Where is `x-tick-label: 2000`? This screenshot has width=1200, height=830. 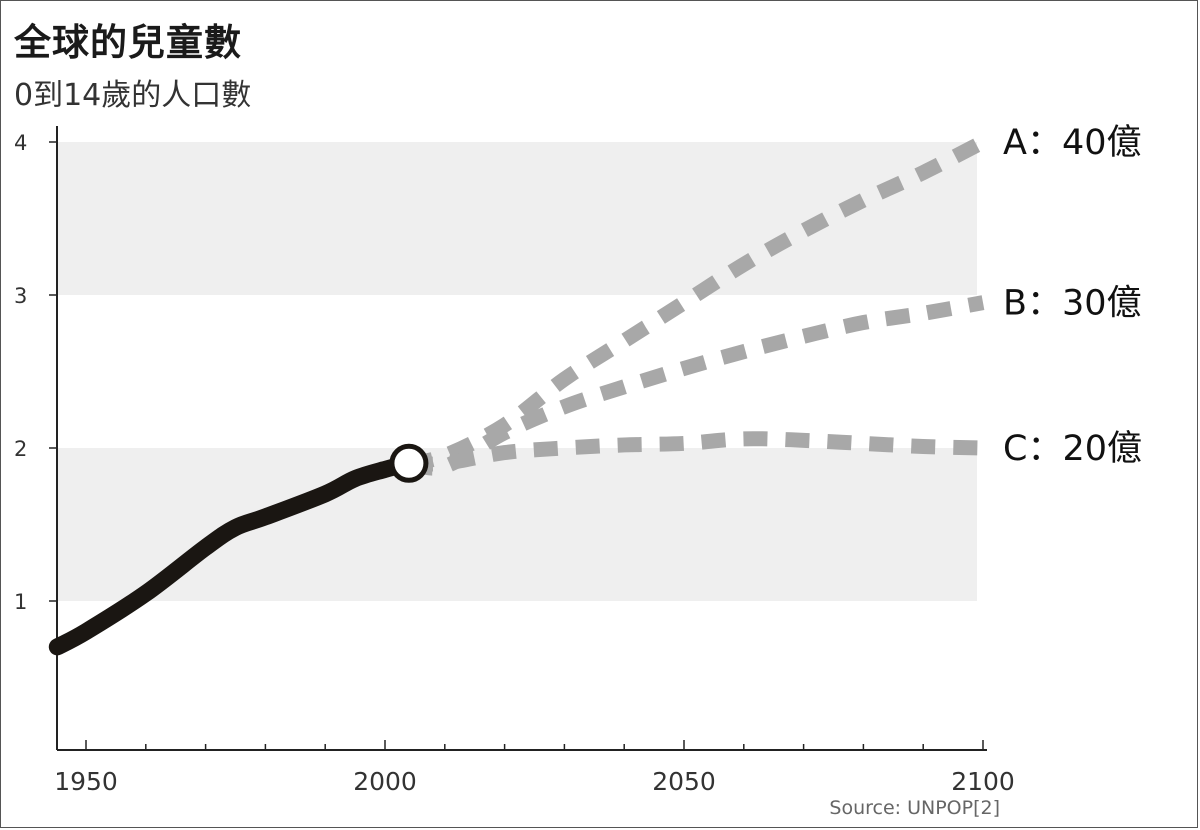 x-tick-label: 2000 is located at coordinates (385, 781).